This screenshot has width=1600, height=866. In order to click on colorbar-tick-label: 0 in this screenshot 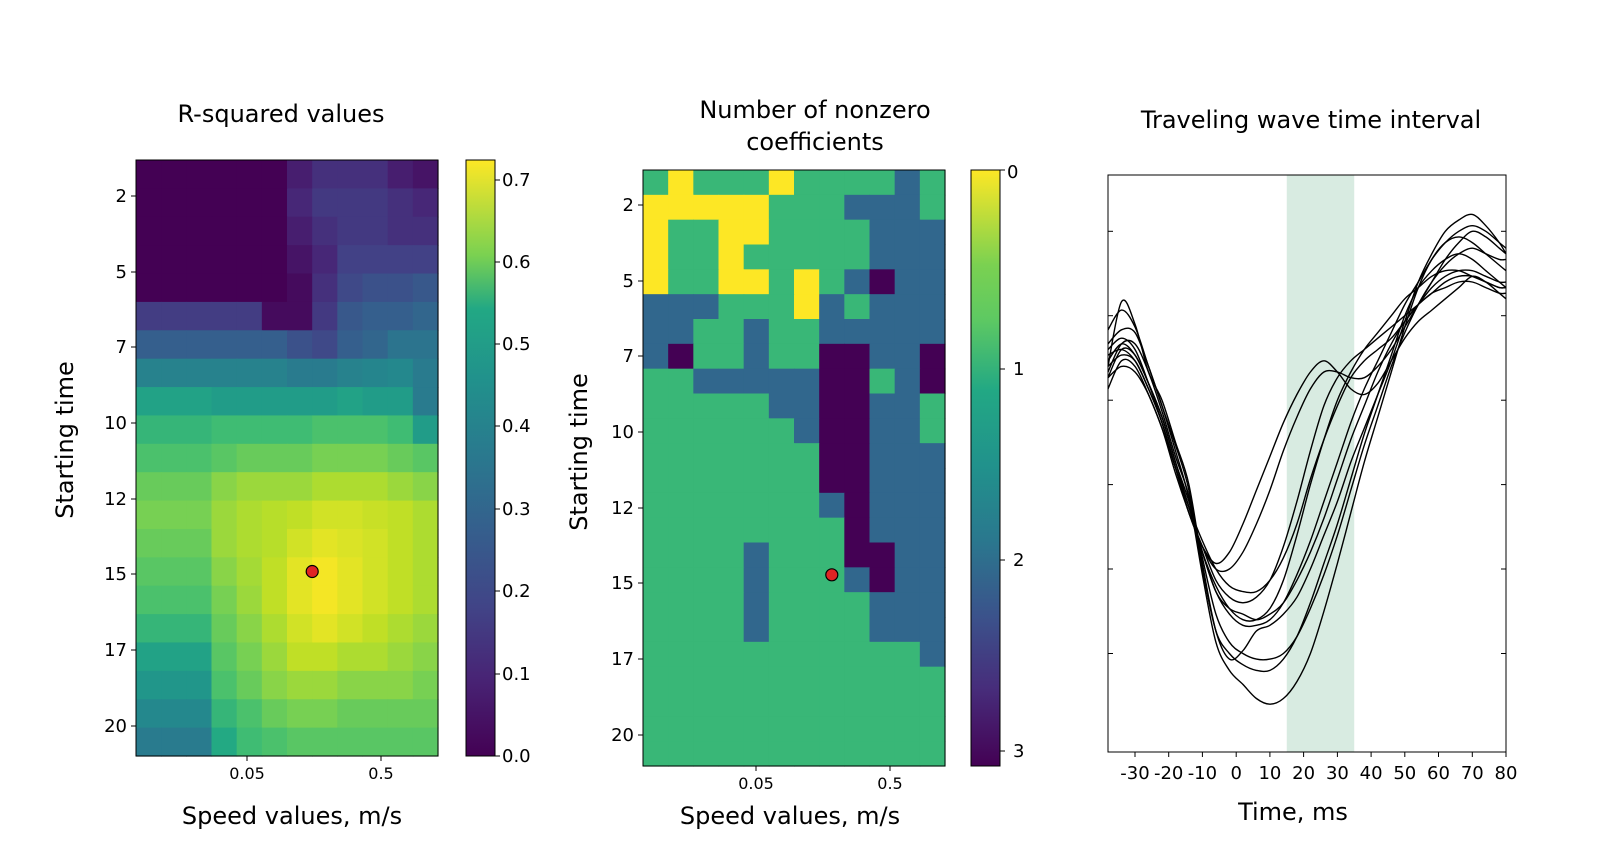, I will do `click(1012, 172)`.